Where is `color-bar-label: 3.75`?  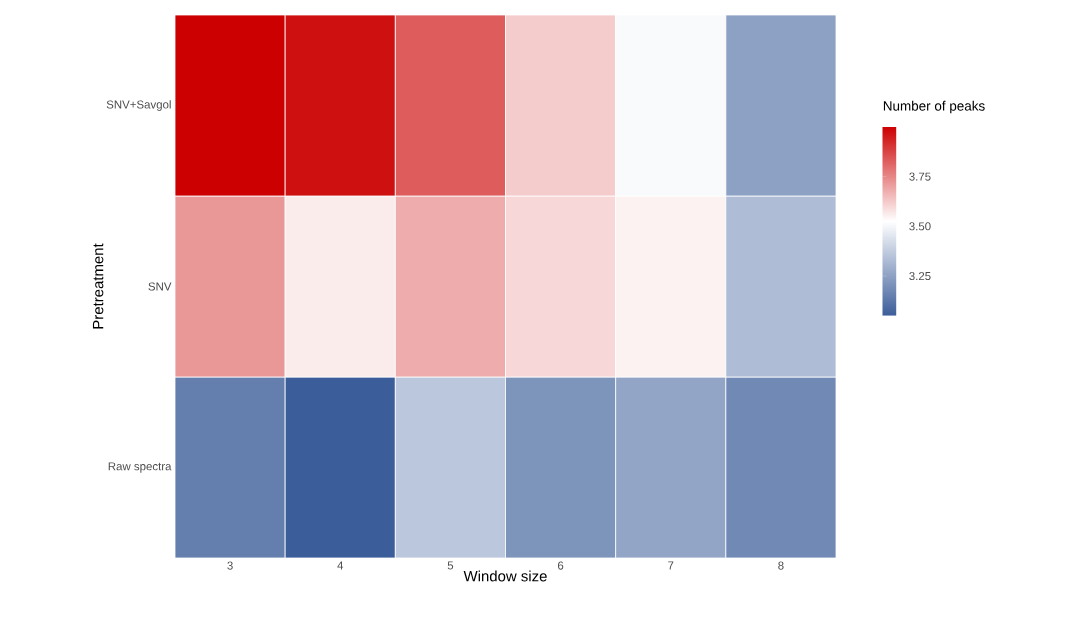 color-bar-label: 3.75 is located at coordinates (920, 176).